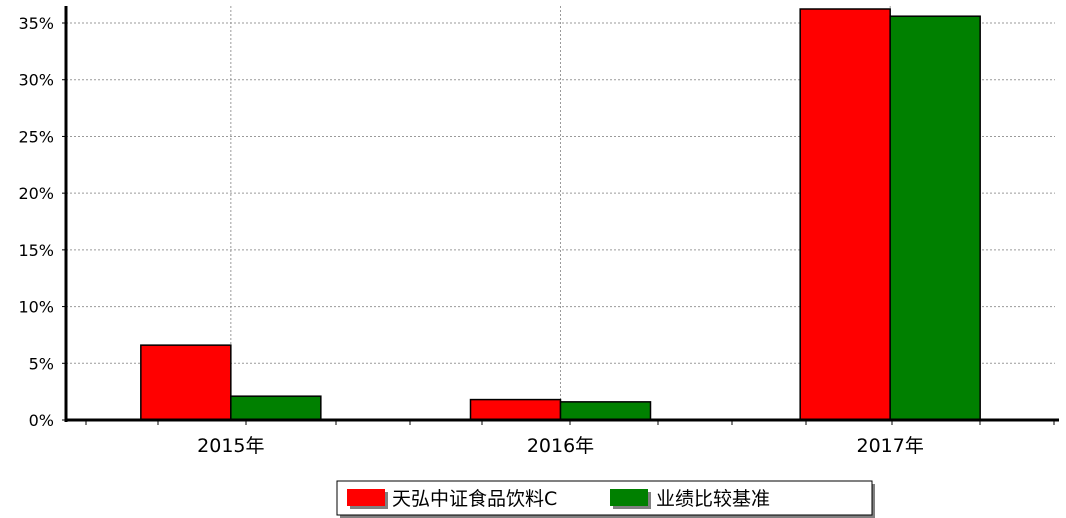  What do you see at coordinates (36, 80) in the screenshot?
I see `y-tick-label: 30%` at bounding box center [36, 80].